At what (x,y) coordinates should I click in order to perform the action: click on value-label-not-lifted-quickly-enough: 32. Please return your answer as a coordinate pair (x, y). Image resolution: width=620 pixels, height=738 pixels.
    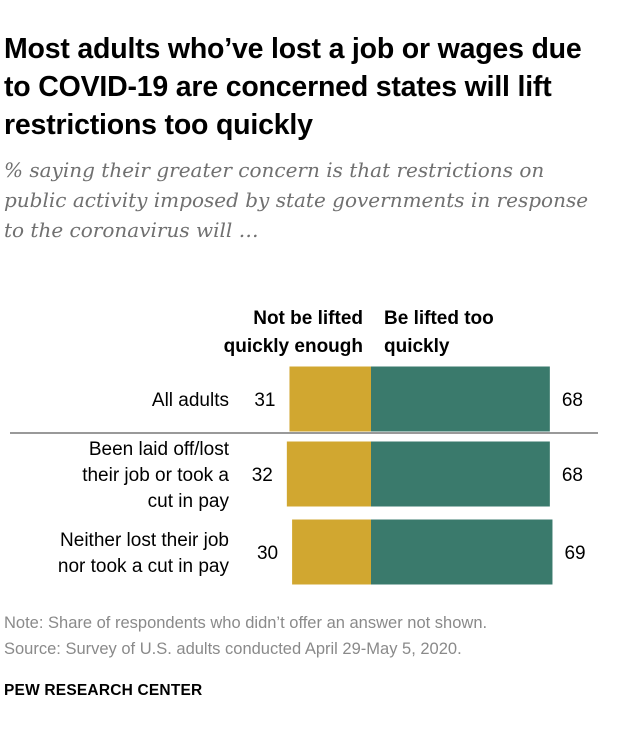
    Looking at the image, I should click on (262, 475).